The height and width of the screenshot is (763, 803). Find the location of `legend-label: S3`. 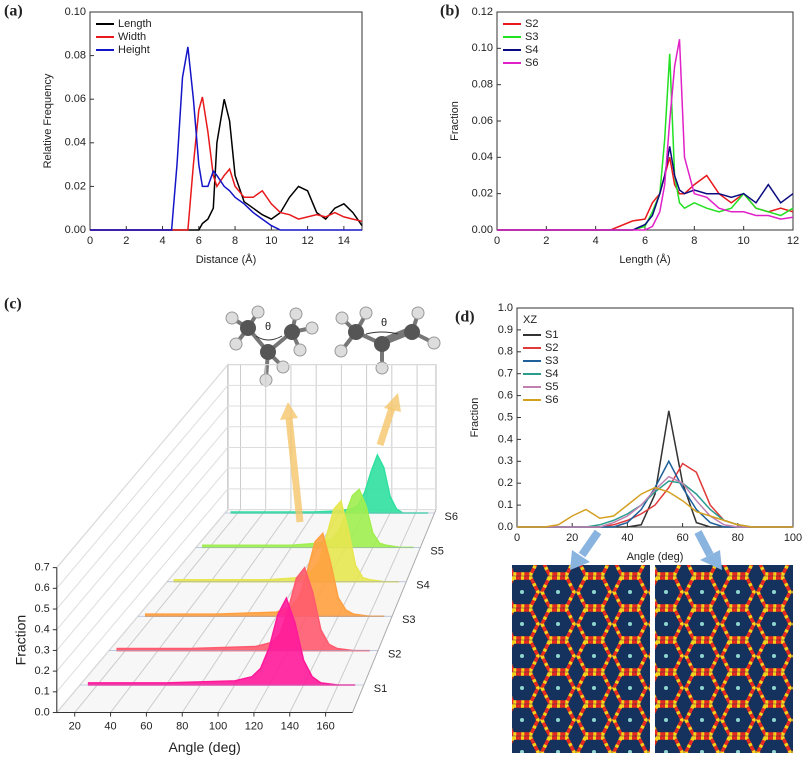

legend-label: S3 is located at coordinates (531, 37).